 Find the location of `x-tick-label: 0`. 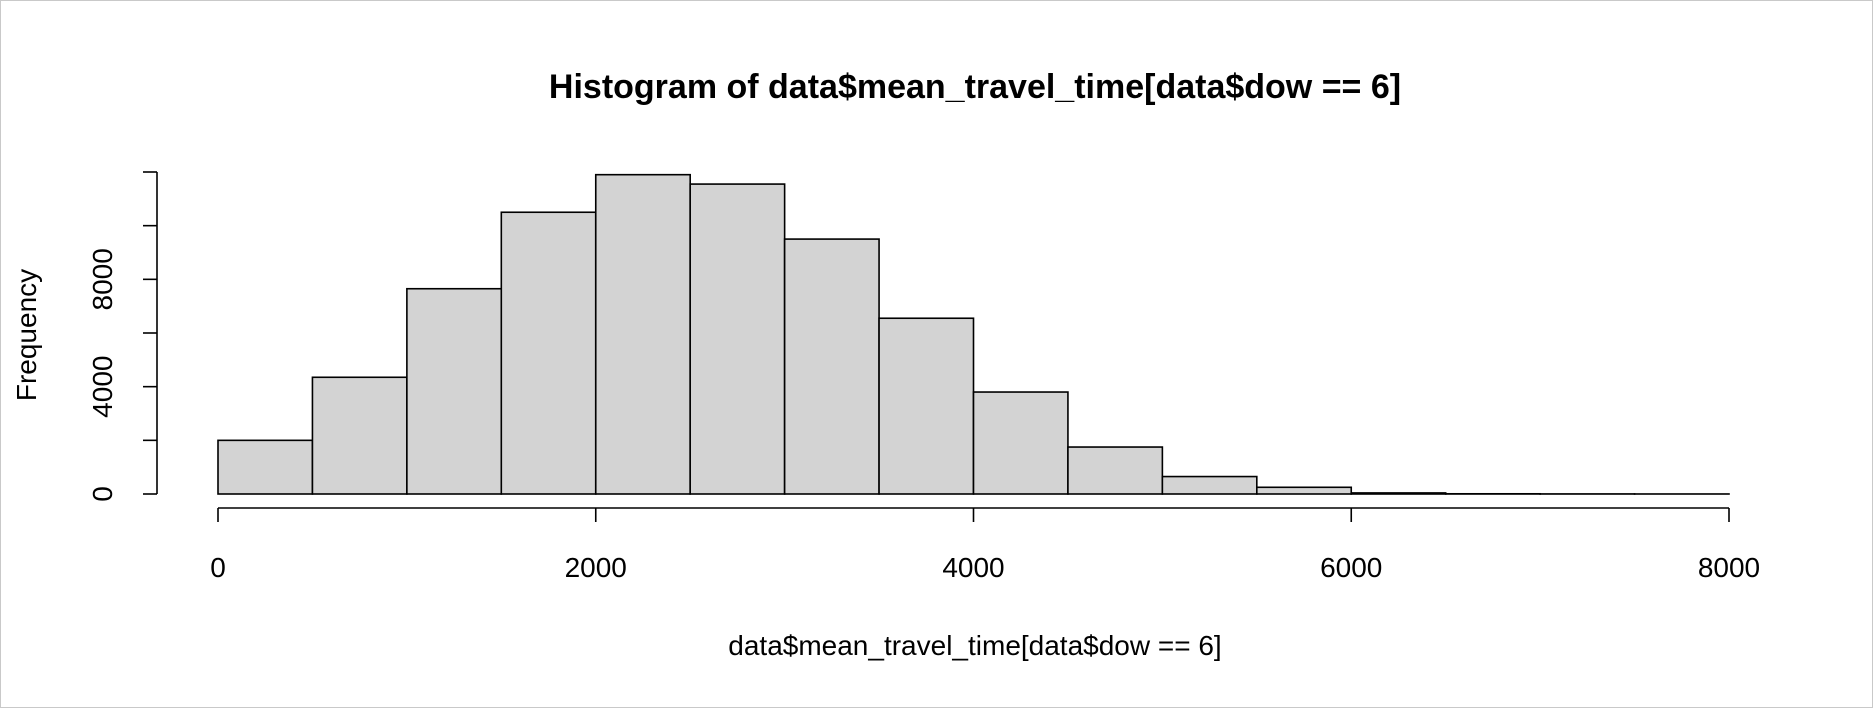

x-tick-label: 0 is located at coordinates (218, 567).